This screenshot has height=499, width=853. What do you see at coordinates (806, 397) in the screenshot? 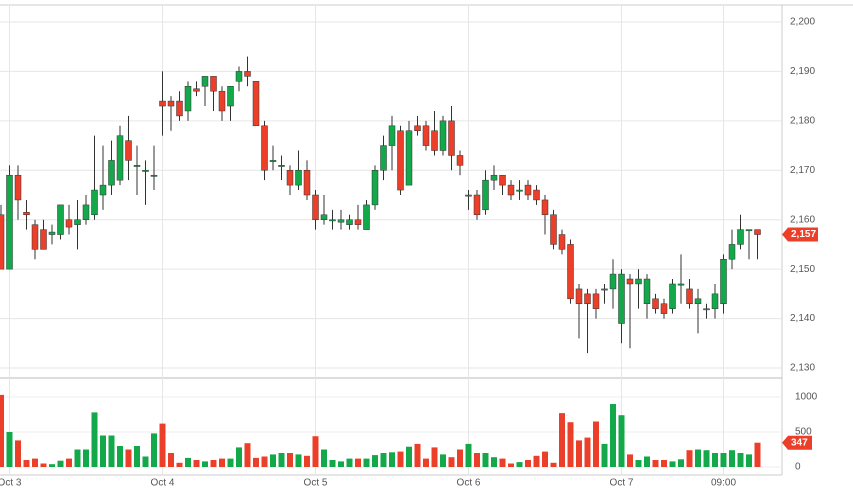
I see `volume-tick-label: 1000` at bounding box center [806, 397].